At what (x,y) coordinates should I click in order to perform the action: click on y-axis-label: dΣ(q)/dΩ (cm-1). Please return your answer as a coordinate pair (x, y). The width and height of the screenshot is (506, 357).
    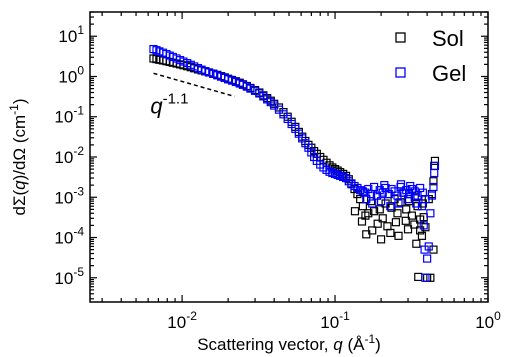
    Looking at the image, I should click on (18, 156).